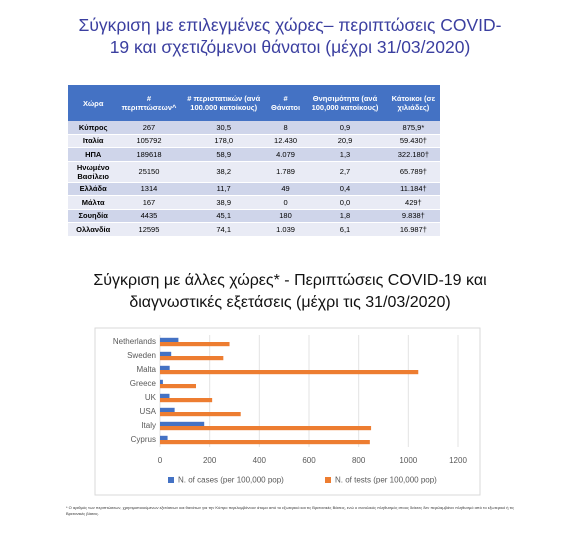 Image resolution: width=583 pixels, height=546 pixels. Describe the element at coordinates (93, 154) in the screenshot. I see `cell: ΗΠΑ` at that location.